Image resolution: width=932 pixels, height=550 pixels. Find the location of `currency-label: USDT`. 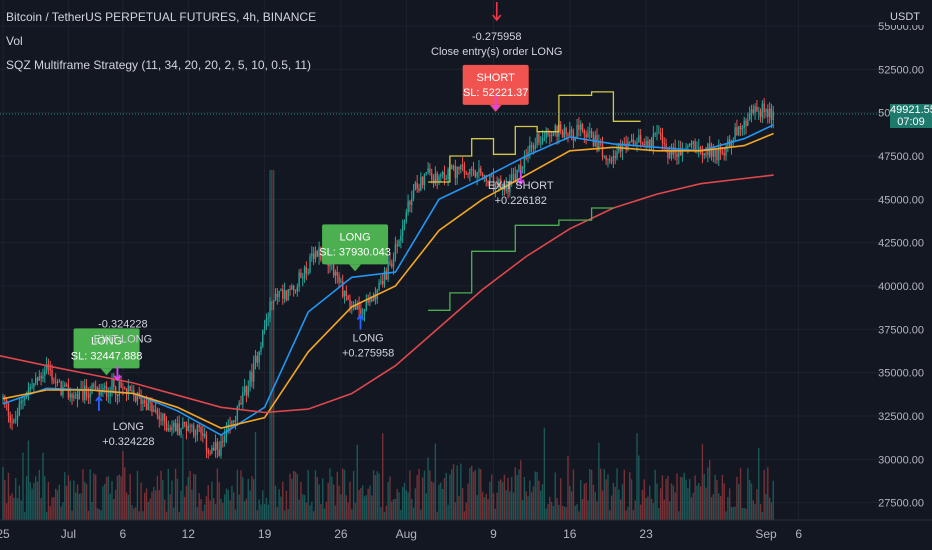

currency-label: USDT is located at coordinates (905, 17).